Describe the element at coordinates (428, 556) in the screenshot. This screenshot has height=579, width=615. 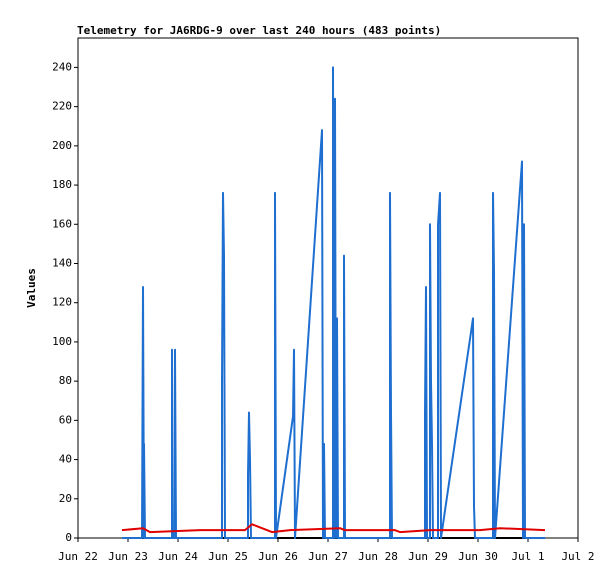
I see `x-tick-label: Jun 29` at that location.